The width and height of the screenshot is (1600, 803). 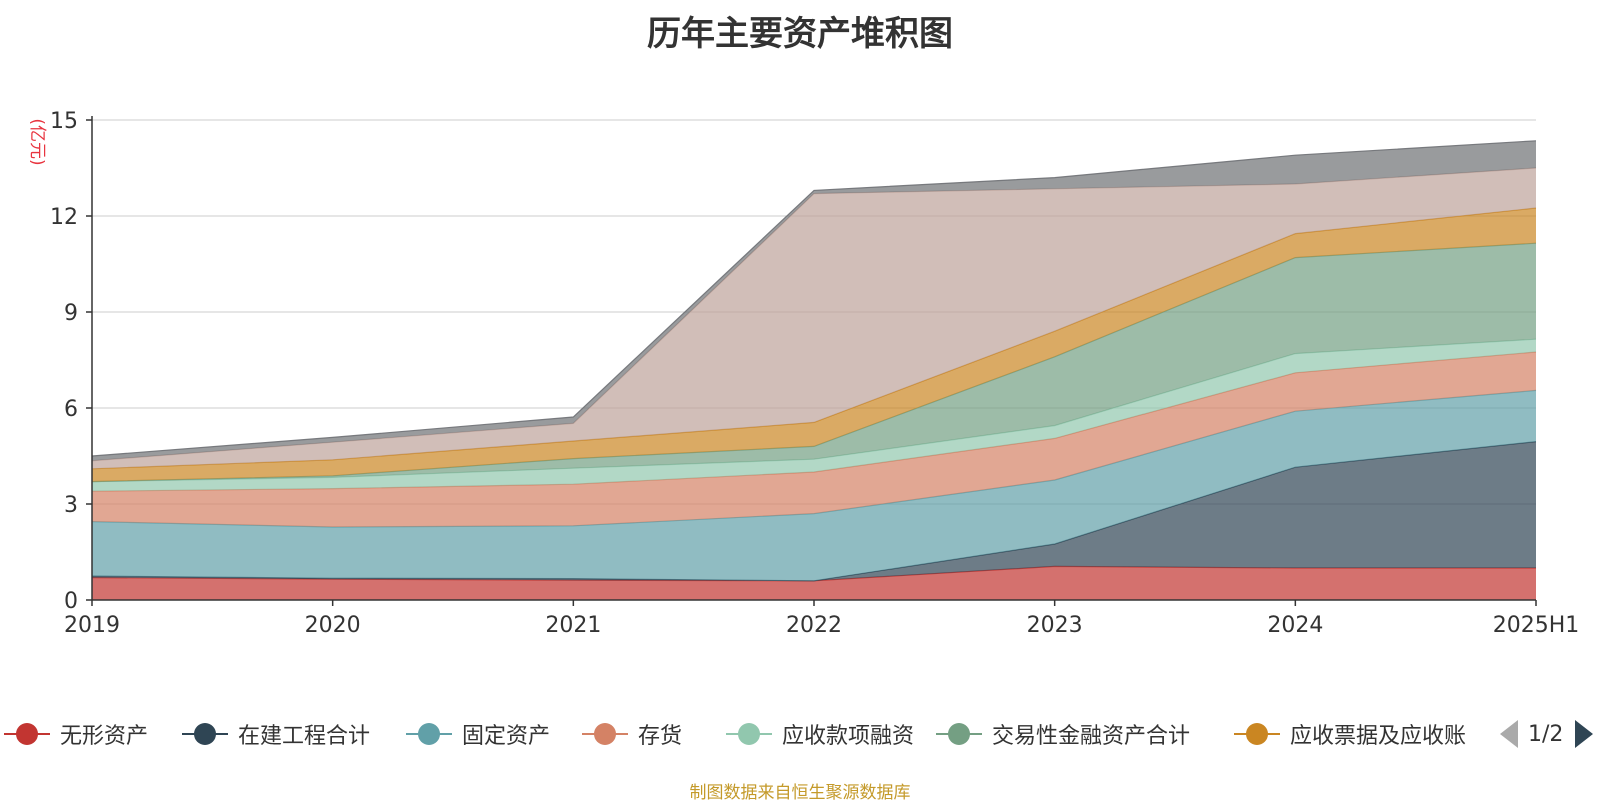 What do you see at coordinates (71, 313) in the screenshot?
I see `y-tick-label: 9` at bounding box center [71, 313].